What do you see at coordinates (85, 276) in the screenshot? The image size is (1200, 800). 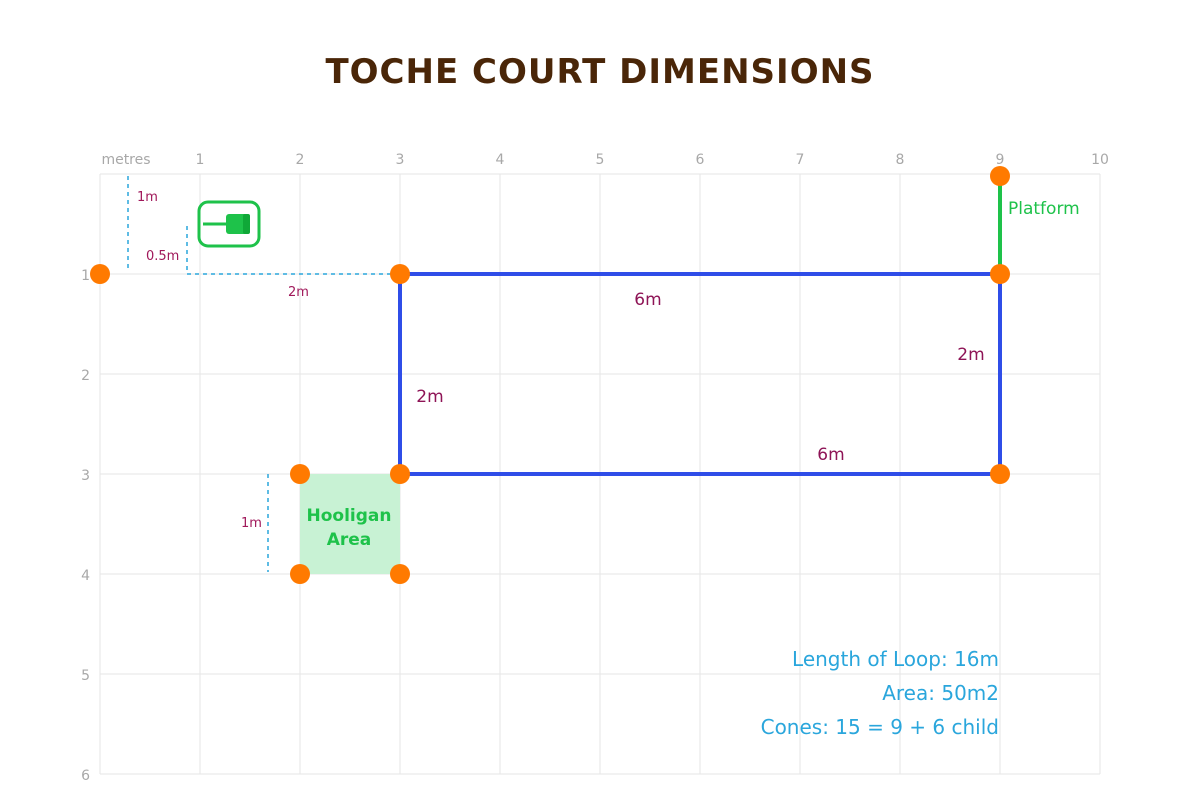 I see `y-tick-label: 1` at bounding box center [85, 276].